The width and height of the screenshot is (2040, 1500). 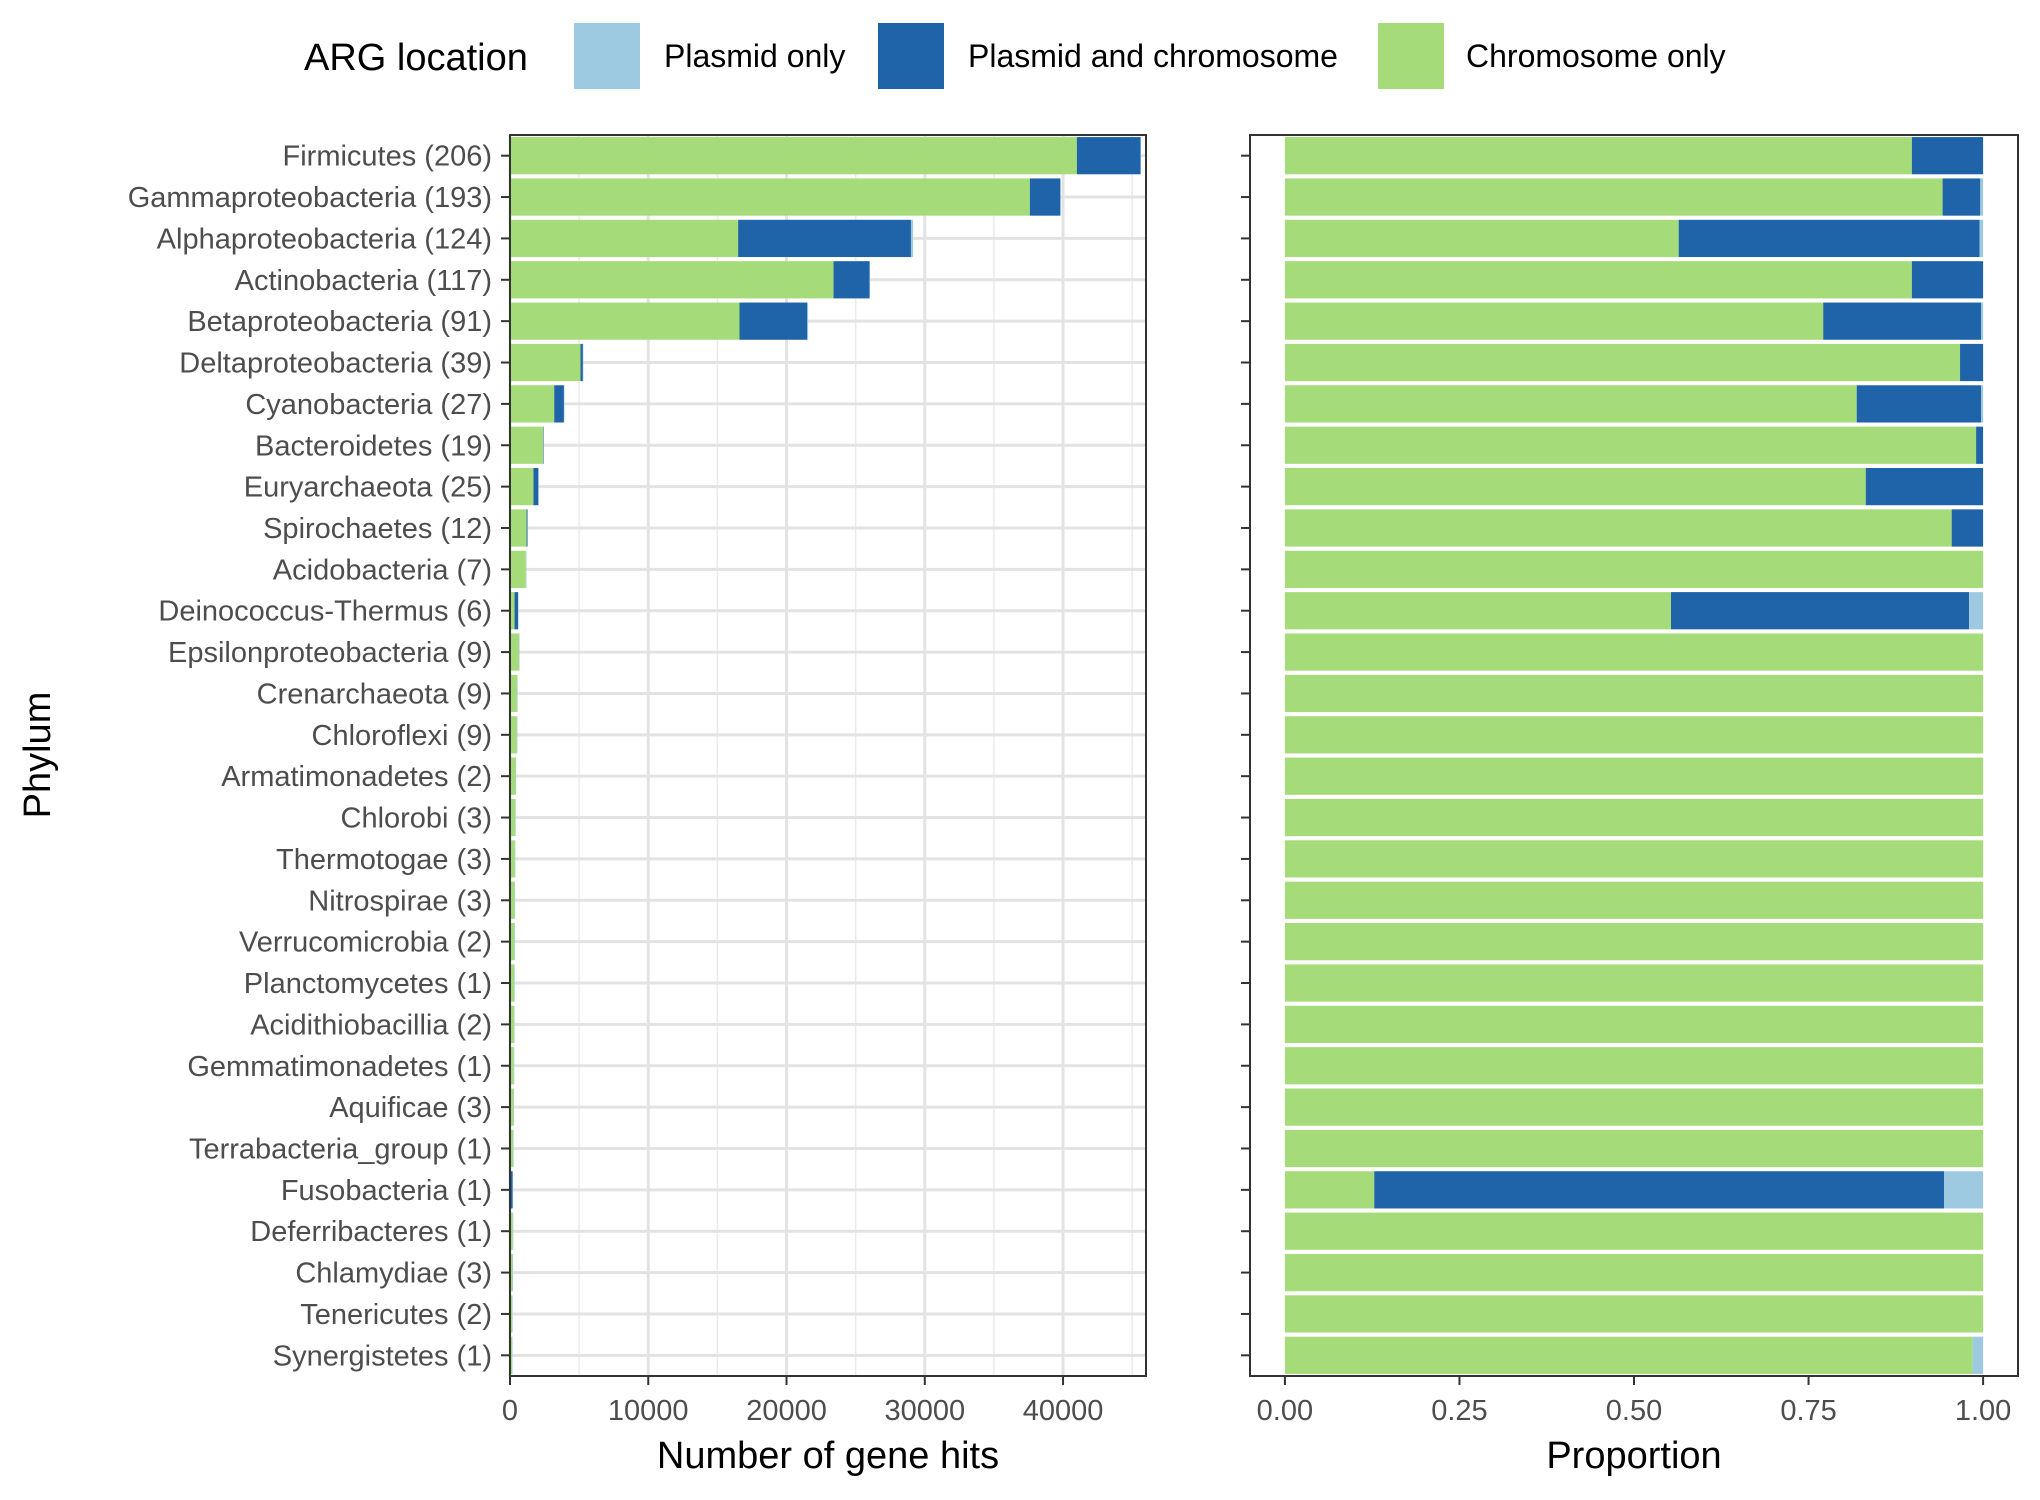 I want to click on y-tick-label: Chloroflexi (9), so click(x=402, y=736).